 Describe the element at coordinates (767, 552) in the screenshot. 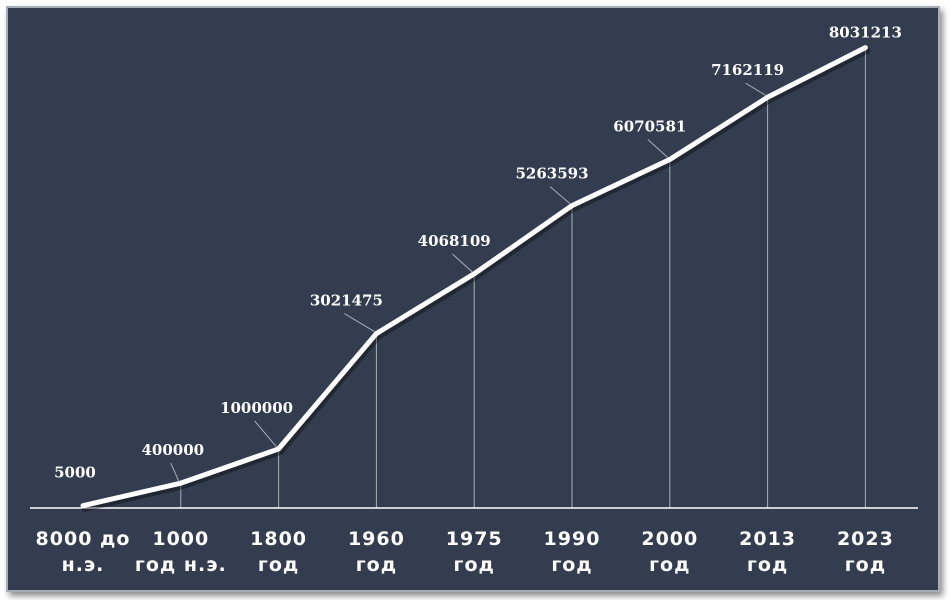

I see `x-tick-label: 2013 год` at that location.